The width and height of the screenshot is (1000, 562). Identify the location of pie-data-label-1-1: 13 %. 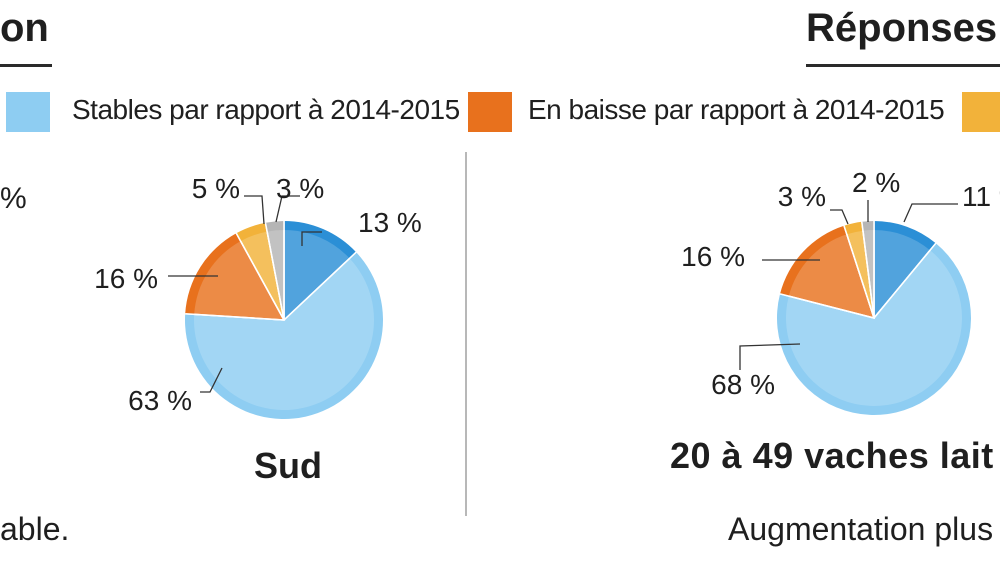
(390, 222).